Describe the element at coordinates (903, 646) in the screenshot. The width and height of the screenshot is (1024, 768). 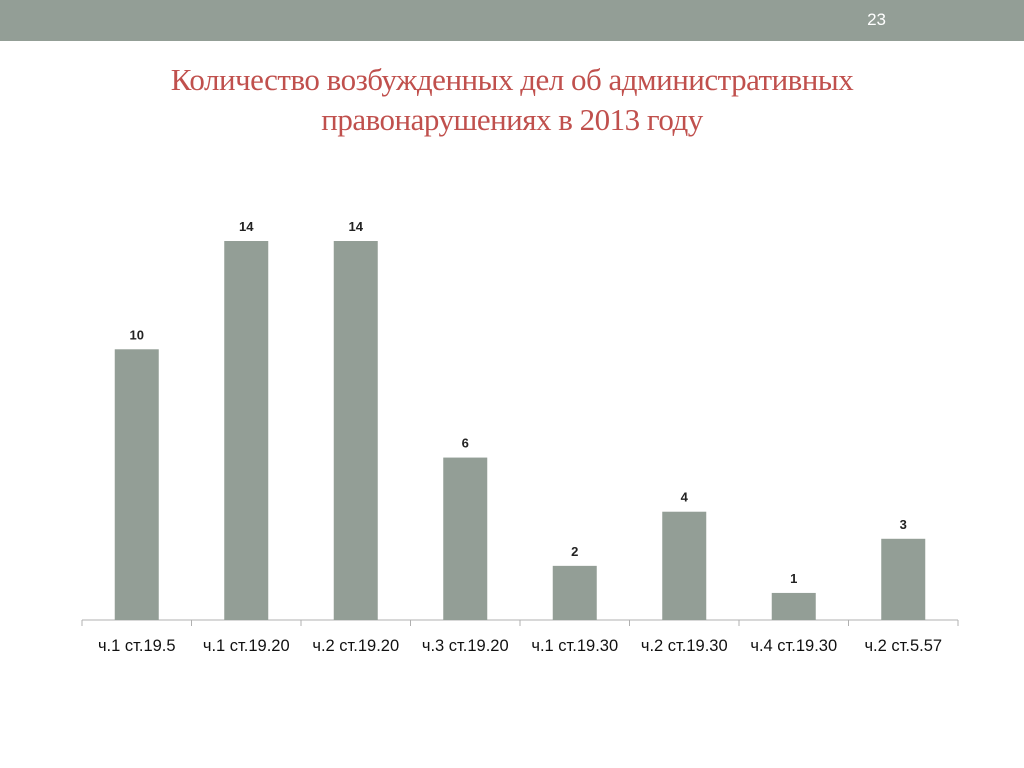
I see `x-tick-label: ч.2 ст.5.57` at that location.